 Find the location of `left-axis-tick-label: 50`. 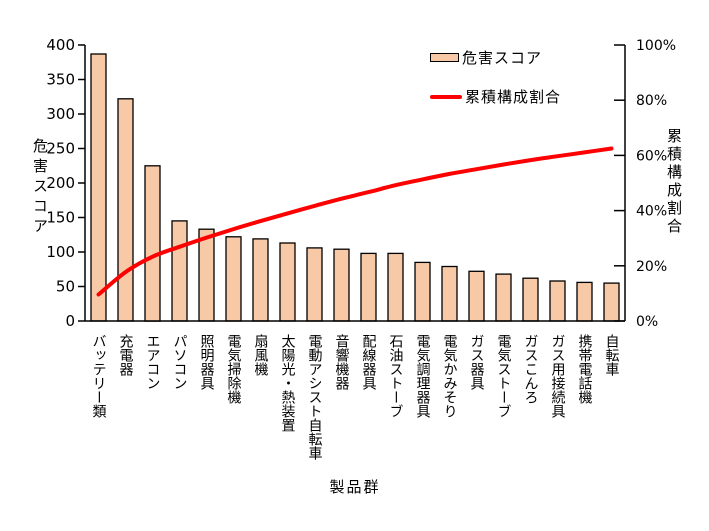

left-axis-tick-label: 50 is located at coordinates (65, 287).